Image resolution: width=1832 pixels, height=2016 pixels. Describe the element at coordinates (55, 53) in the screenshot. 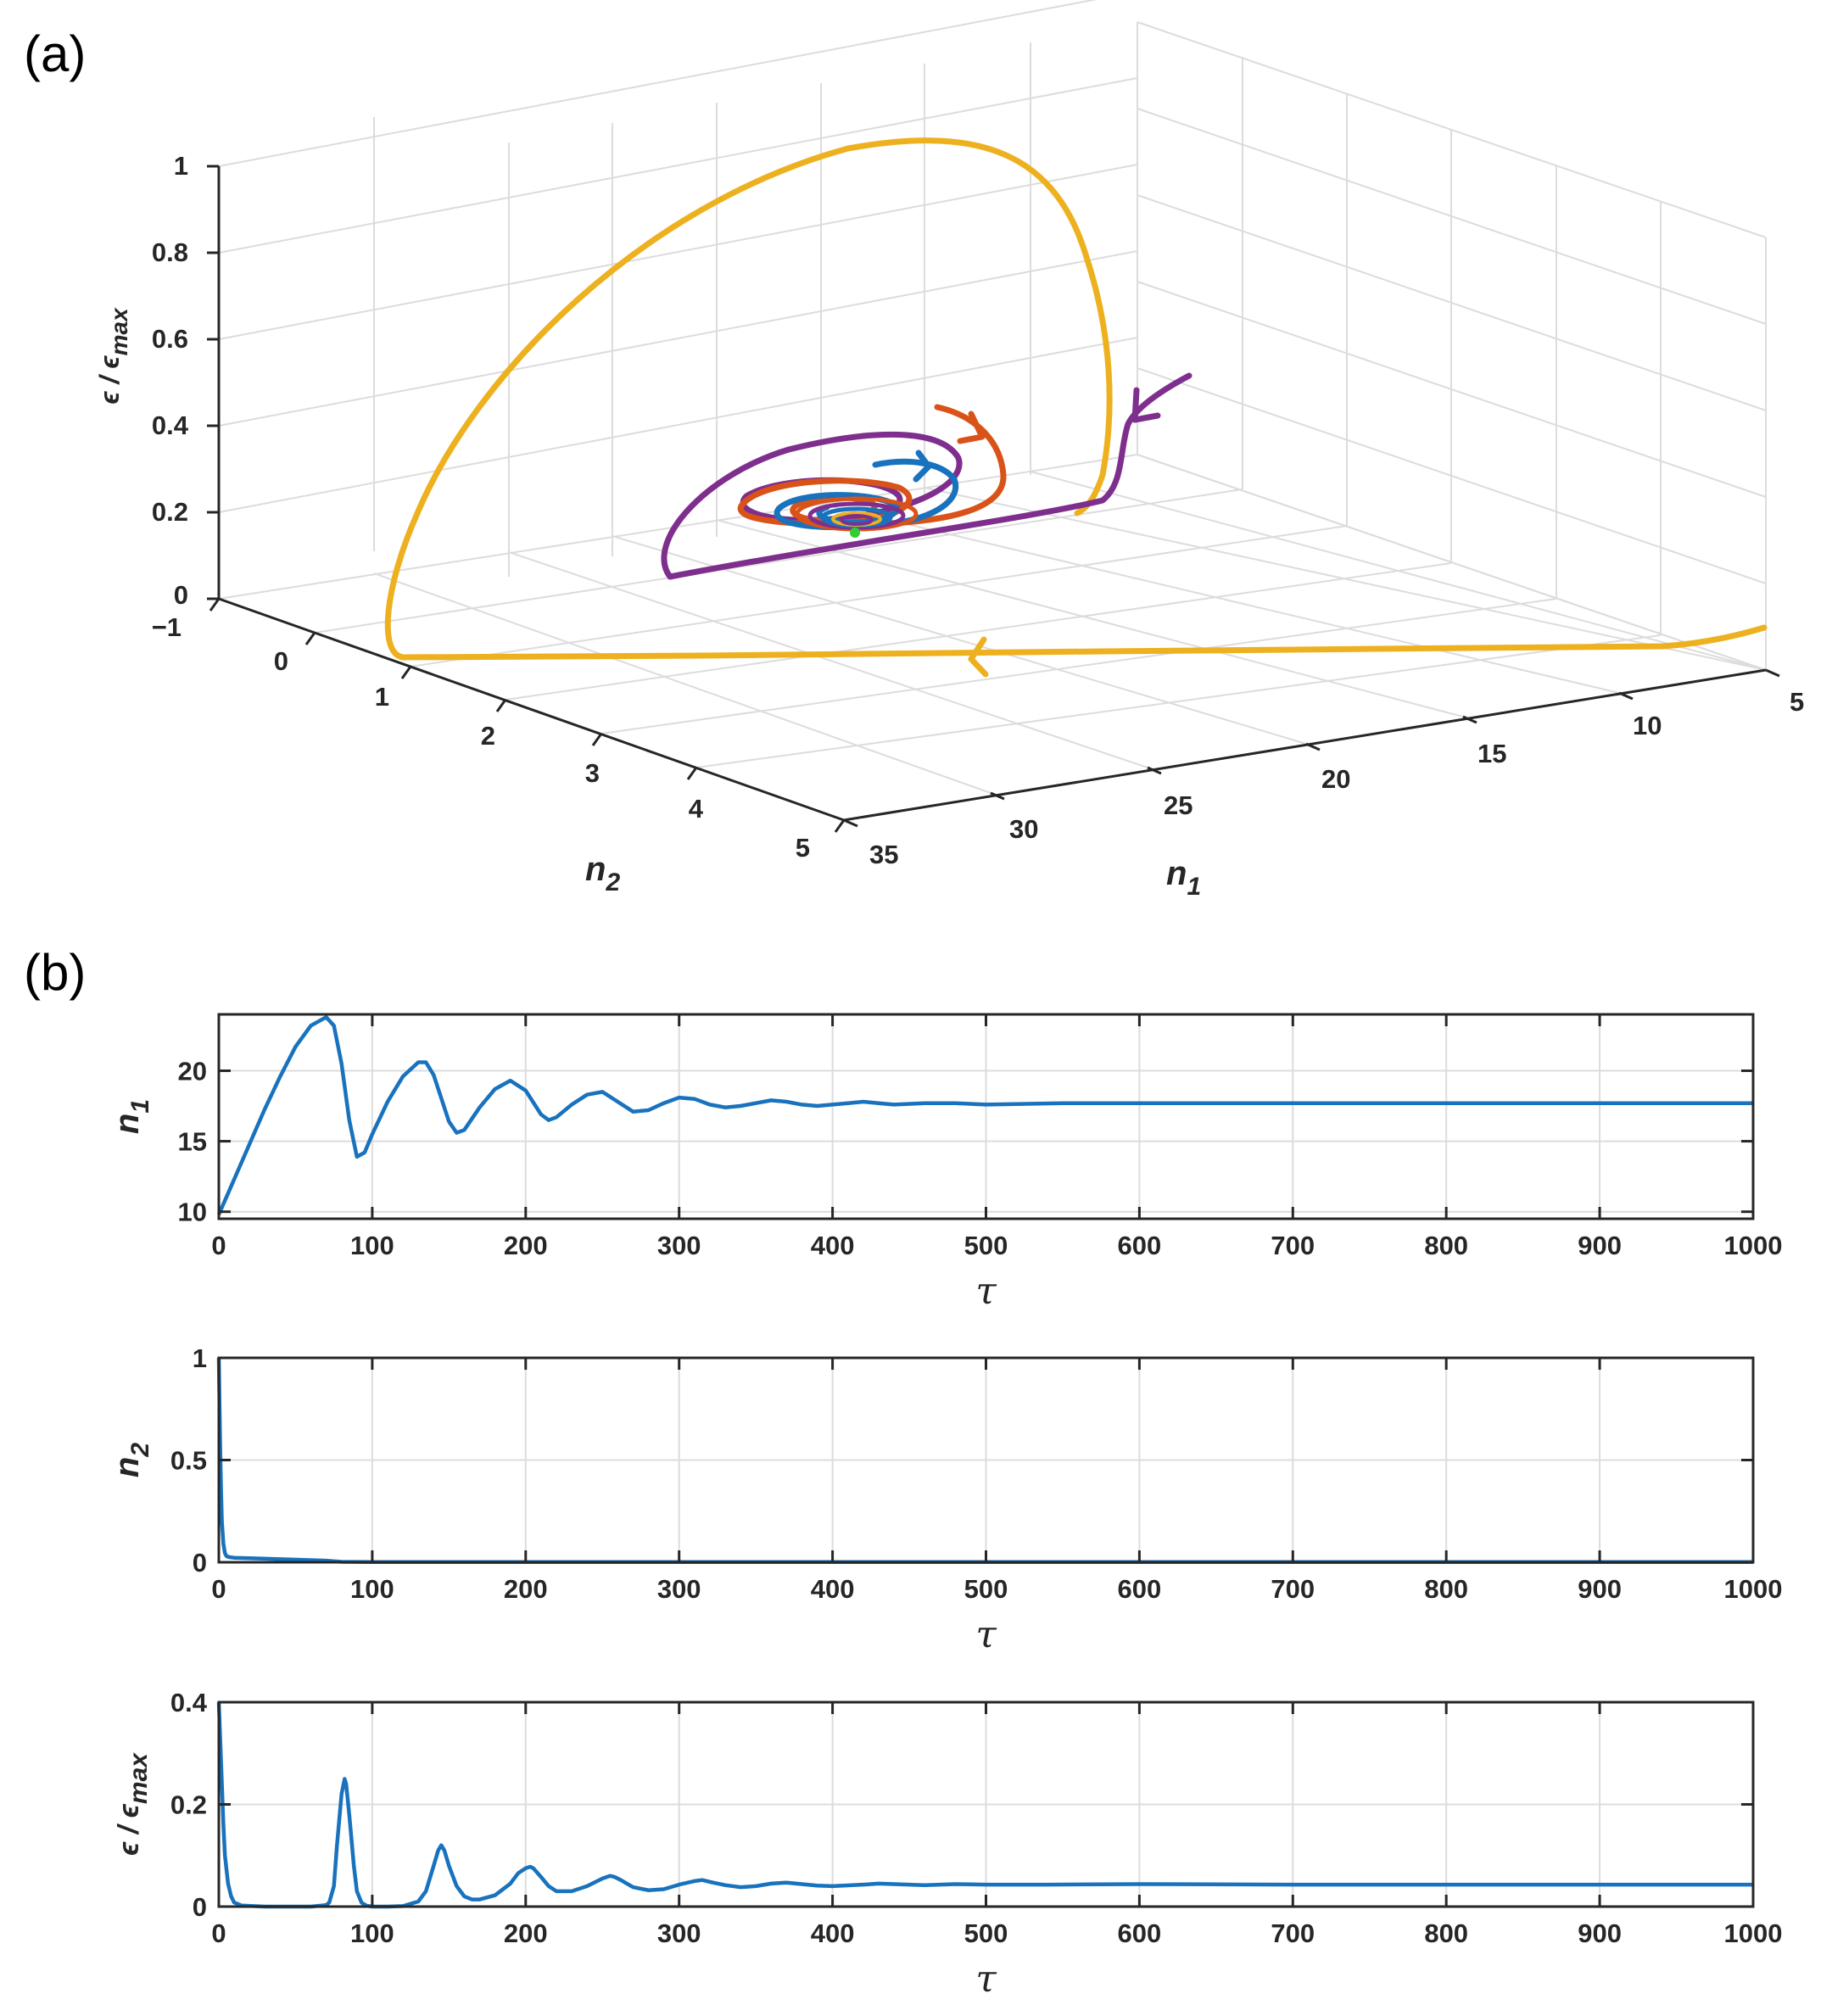

I see `panel-a-label: (a)` at that location.